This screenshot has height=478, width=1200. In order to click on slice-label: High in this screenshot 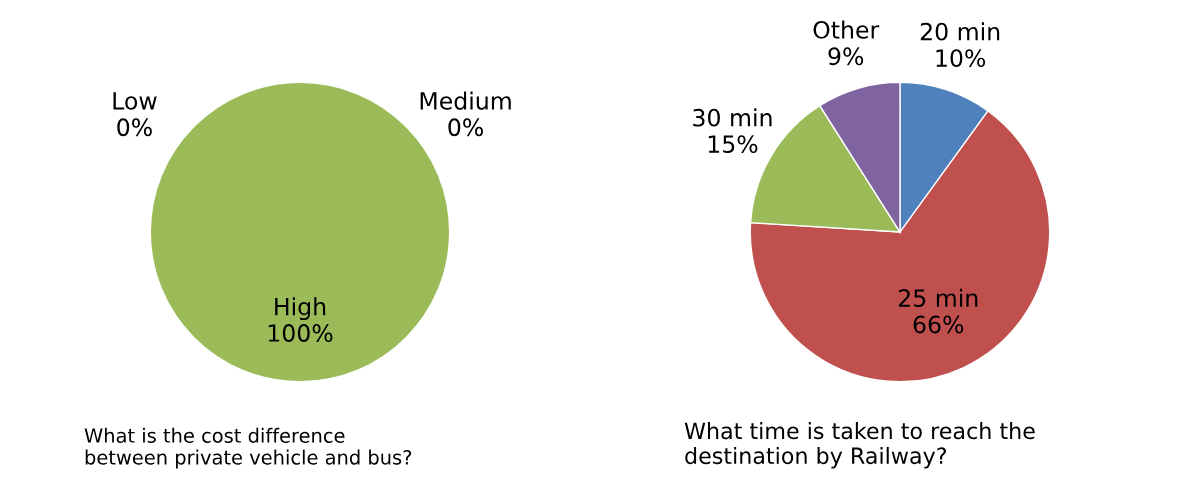, I will do `click(300, 309)`.